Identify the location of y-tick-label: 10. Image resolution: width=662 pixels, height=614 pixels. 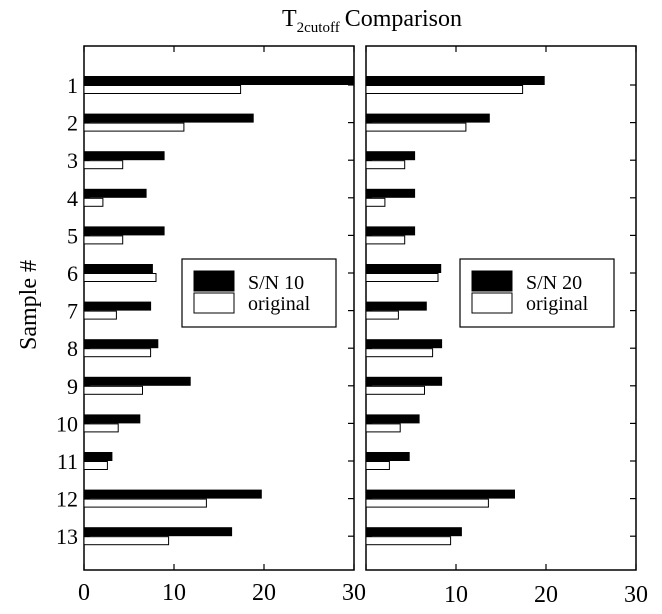
(67, 423).